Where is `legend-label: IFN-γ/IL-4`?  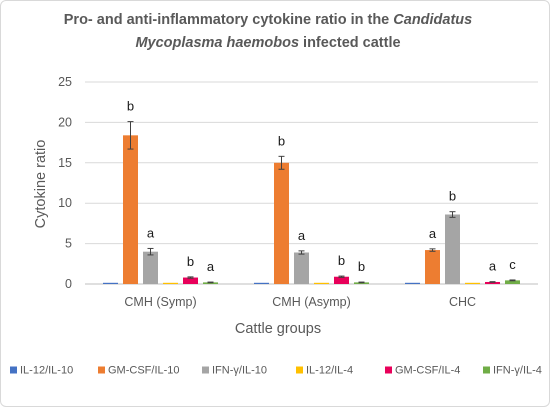 legend-label: IFN-γ/IL-4 is located at coordinates (517, 371).